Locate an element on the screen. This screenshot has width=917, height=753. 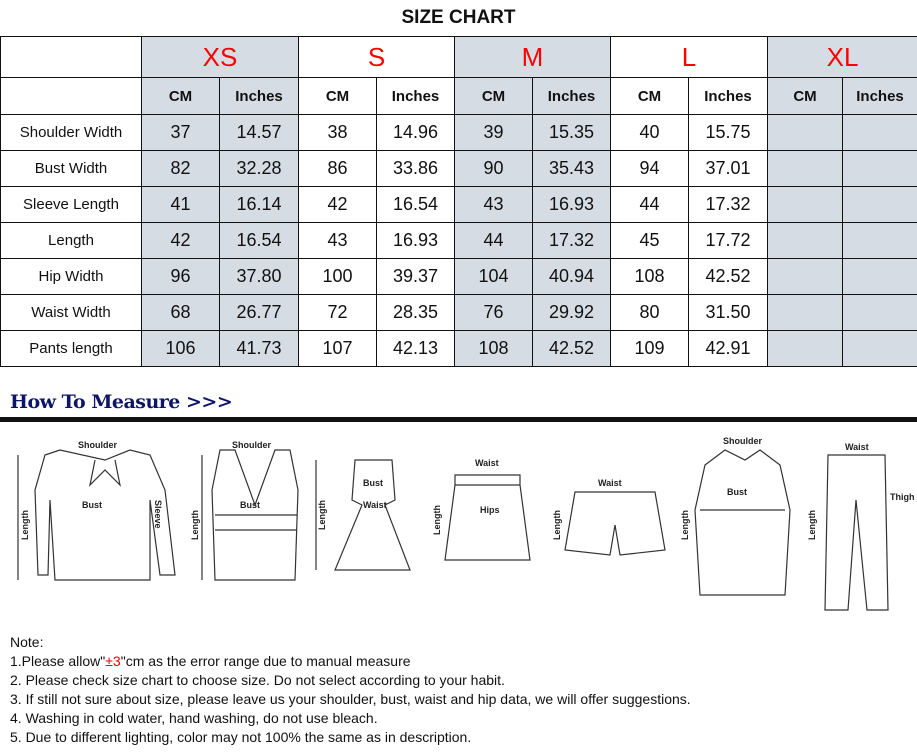
measurement-label: Shoulder Width is located at coordinates (71, 132).